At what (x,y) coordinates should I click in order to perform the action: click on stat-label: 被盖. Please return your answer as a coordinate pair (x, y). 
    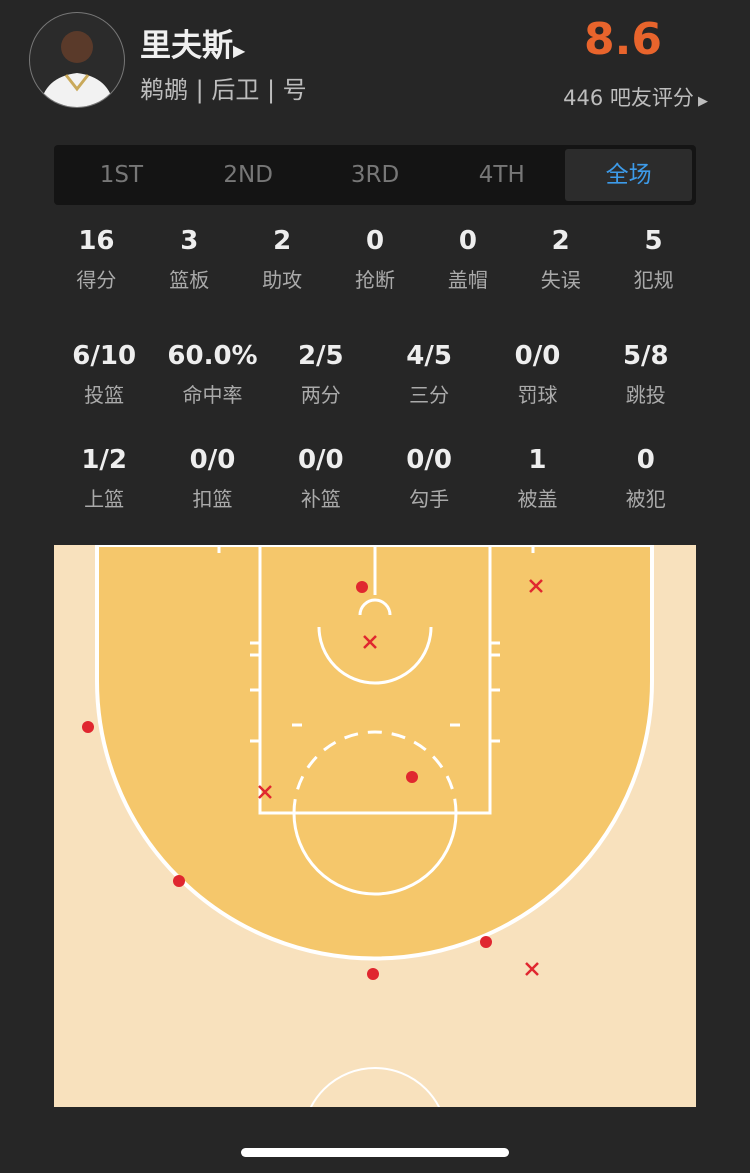
    Looking at the image, I should click on (537, 499).